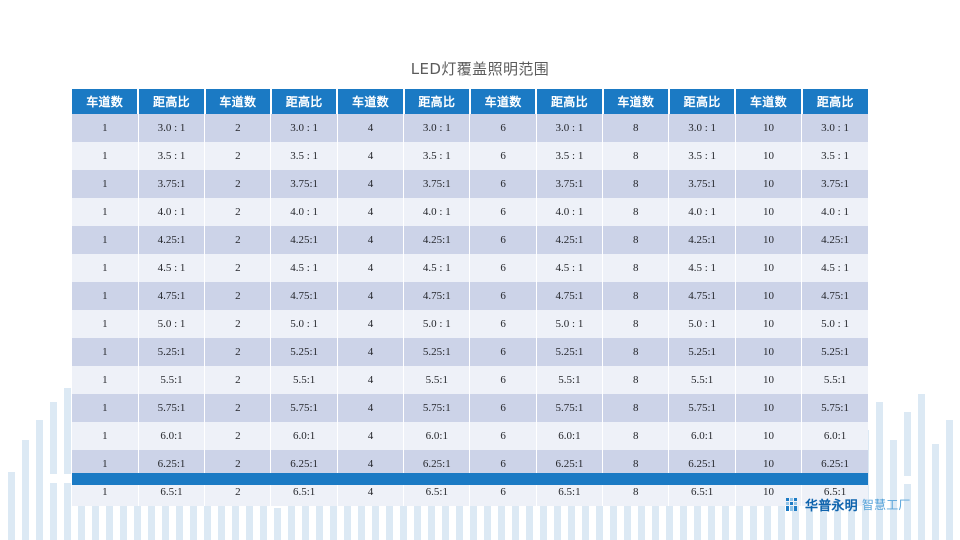 The width and height of the screenshot is (960, 540). I want to click on column-header-9: 距高比, so click(702, 101).